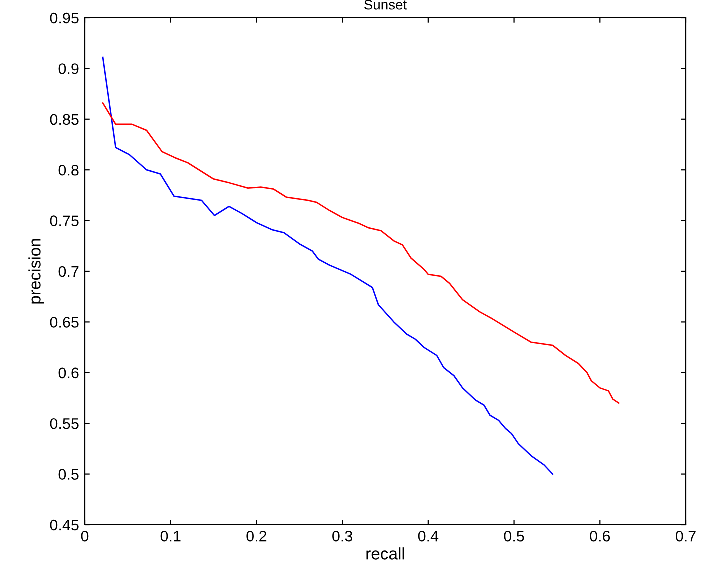 The image size is (701, 567). Describe the element at coordinates (64, 120) in the screenshot. I see `y-tick-label: 0.85` at that location.